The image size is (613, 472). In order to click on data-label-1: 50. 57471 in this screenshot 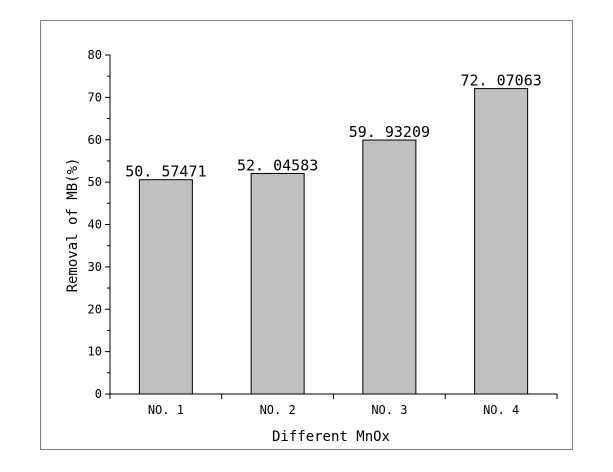, I will do `click(165, 172)`.